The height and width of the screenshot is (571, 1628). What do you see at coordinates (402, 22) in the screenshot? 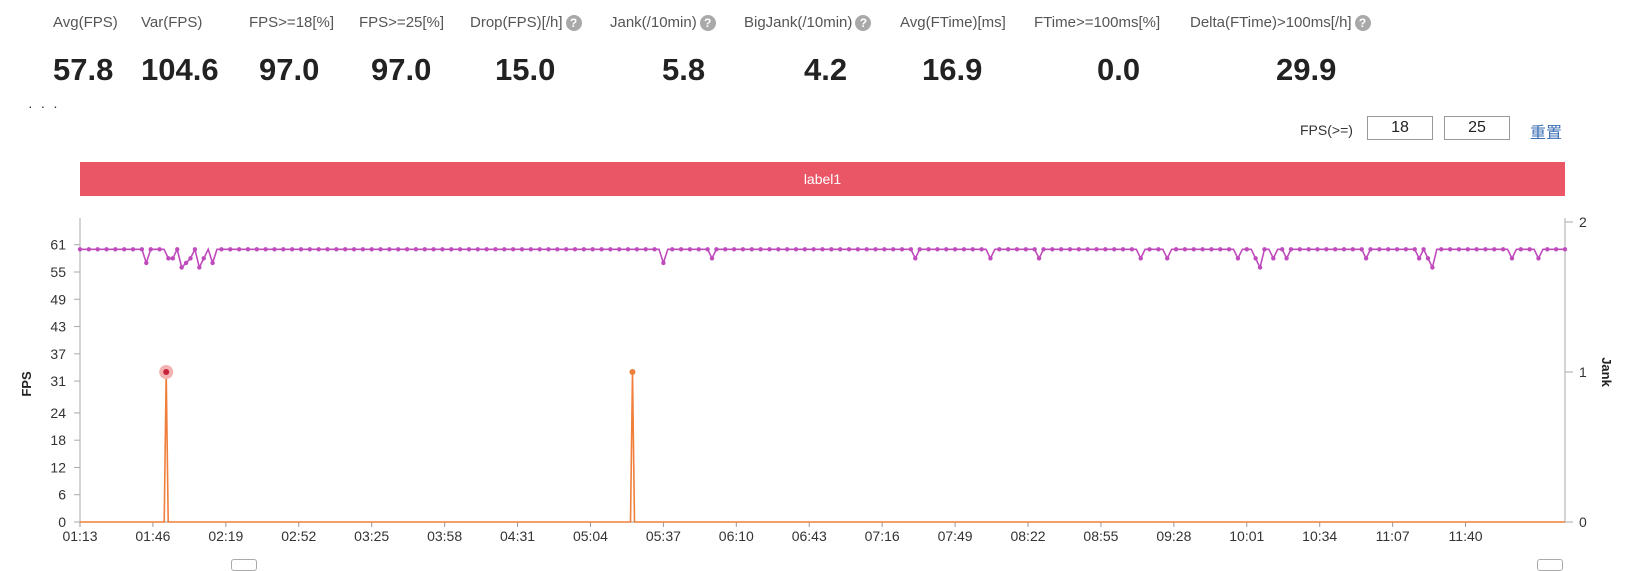
I see `metric-label-text: FPS>=25[%]` at bounding box center [402, 22].